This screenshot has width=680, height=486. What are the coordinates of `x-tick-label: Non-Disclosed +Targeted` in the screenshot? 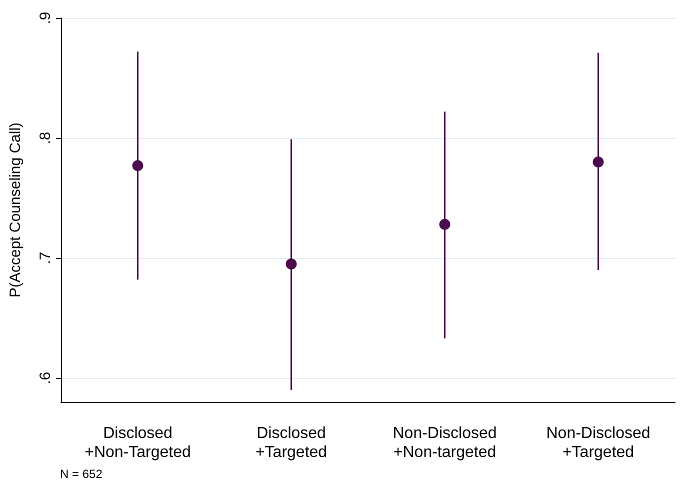 It's located at (598, 443).